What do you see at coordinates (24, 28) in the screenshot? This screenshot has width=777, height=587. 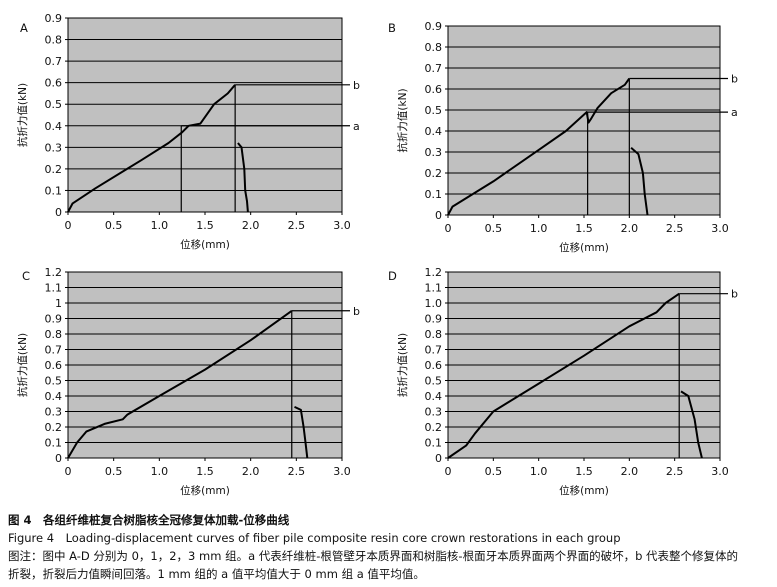 I see `panel-label: A` at bounding box center [24, 28].